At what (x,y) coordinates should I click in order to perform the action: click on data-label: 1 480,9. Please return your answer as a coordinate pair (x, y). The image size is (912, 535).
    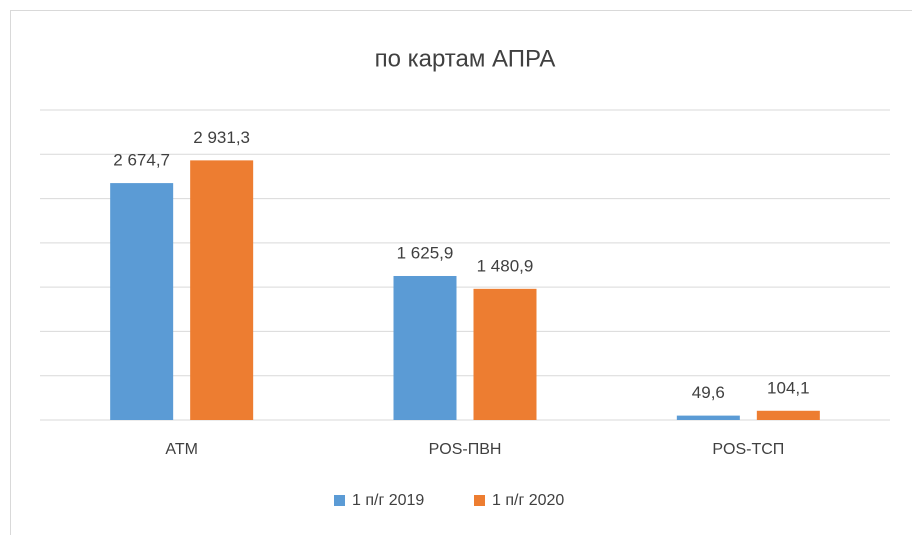
    Looking at the image, I should click on (505, 265).